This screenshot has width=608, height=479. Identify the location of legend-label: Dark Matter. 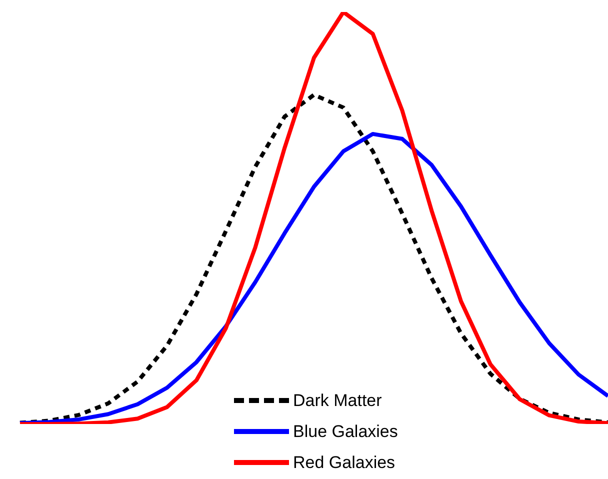
(337, 400).